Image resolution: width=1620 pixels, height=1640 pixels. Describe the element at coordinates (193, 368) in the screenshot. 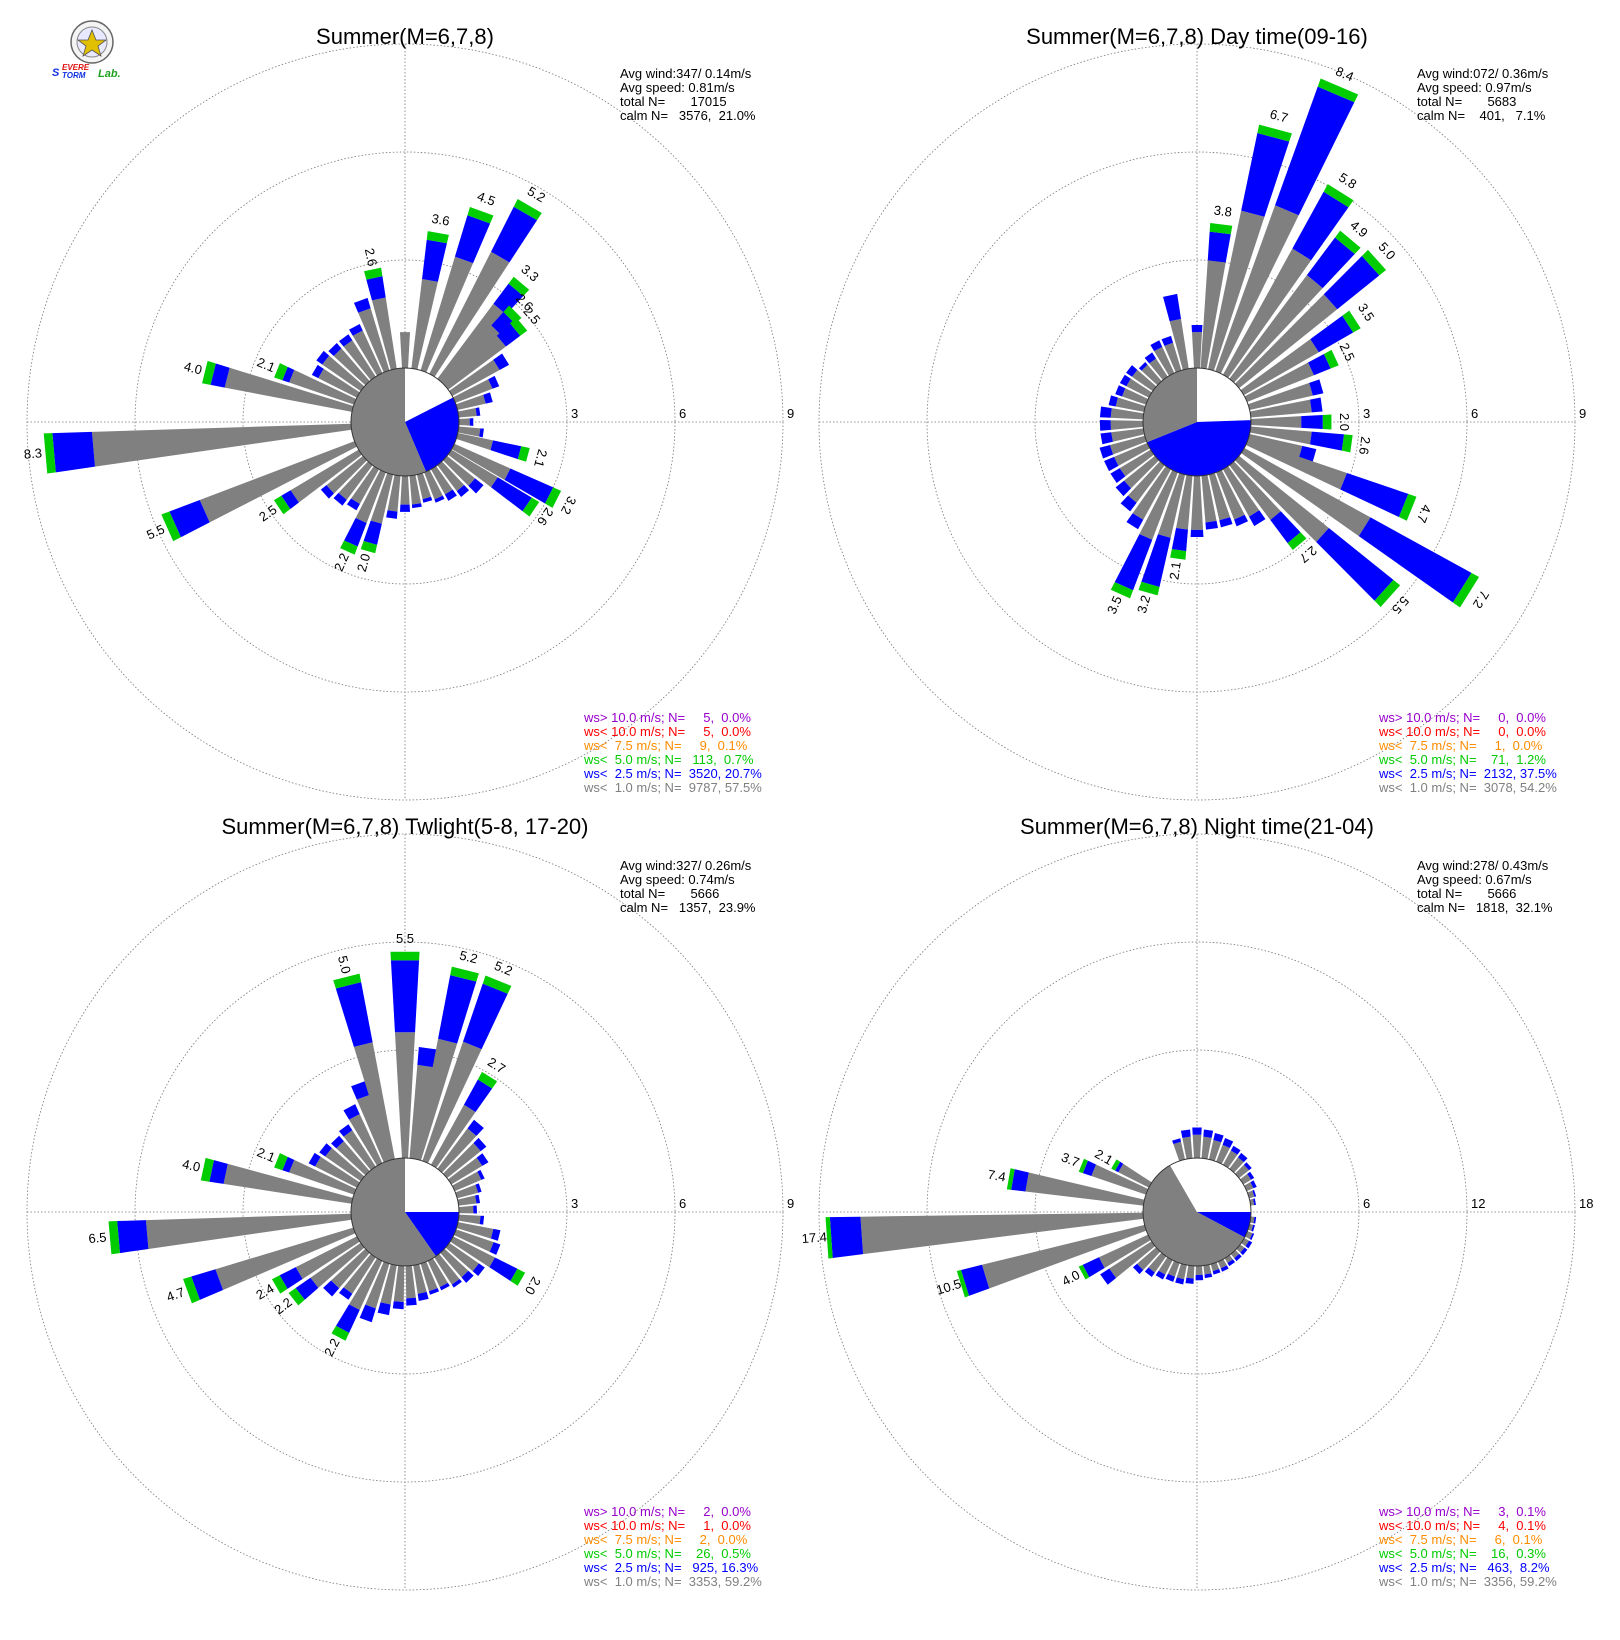

I see `bar-total-label: 4.0` at that location.